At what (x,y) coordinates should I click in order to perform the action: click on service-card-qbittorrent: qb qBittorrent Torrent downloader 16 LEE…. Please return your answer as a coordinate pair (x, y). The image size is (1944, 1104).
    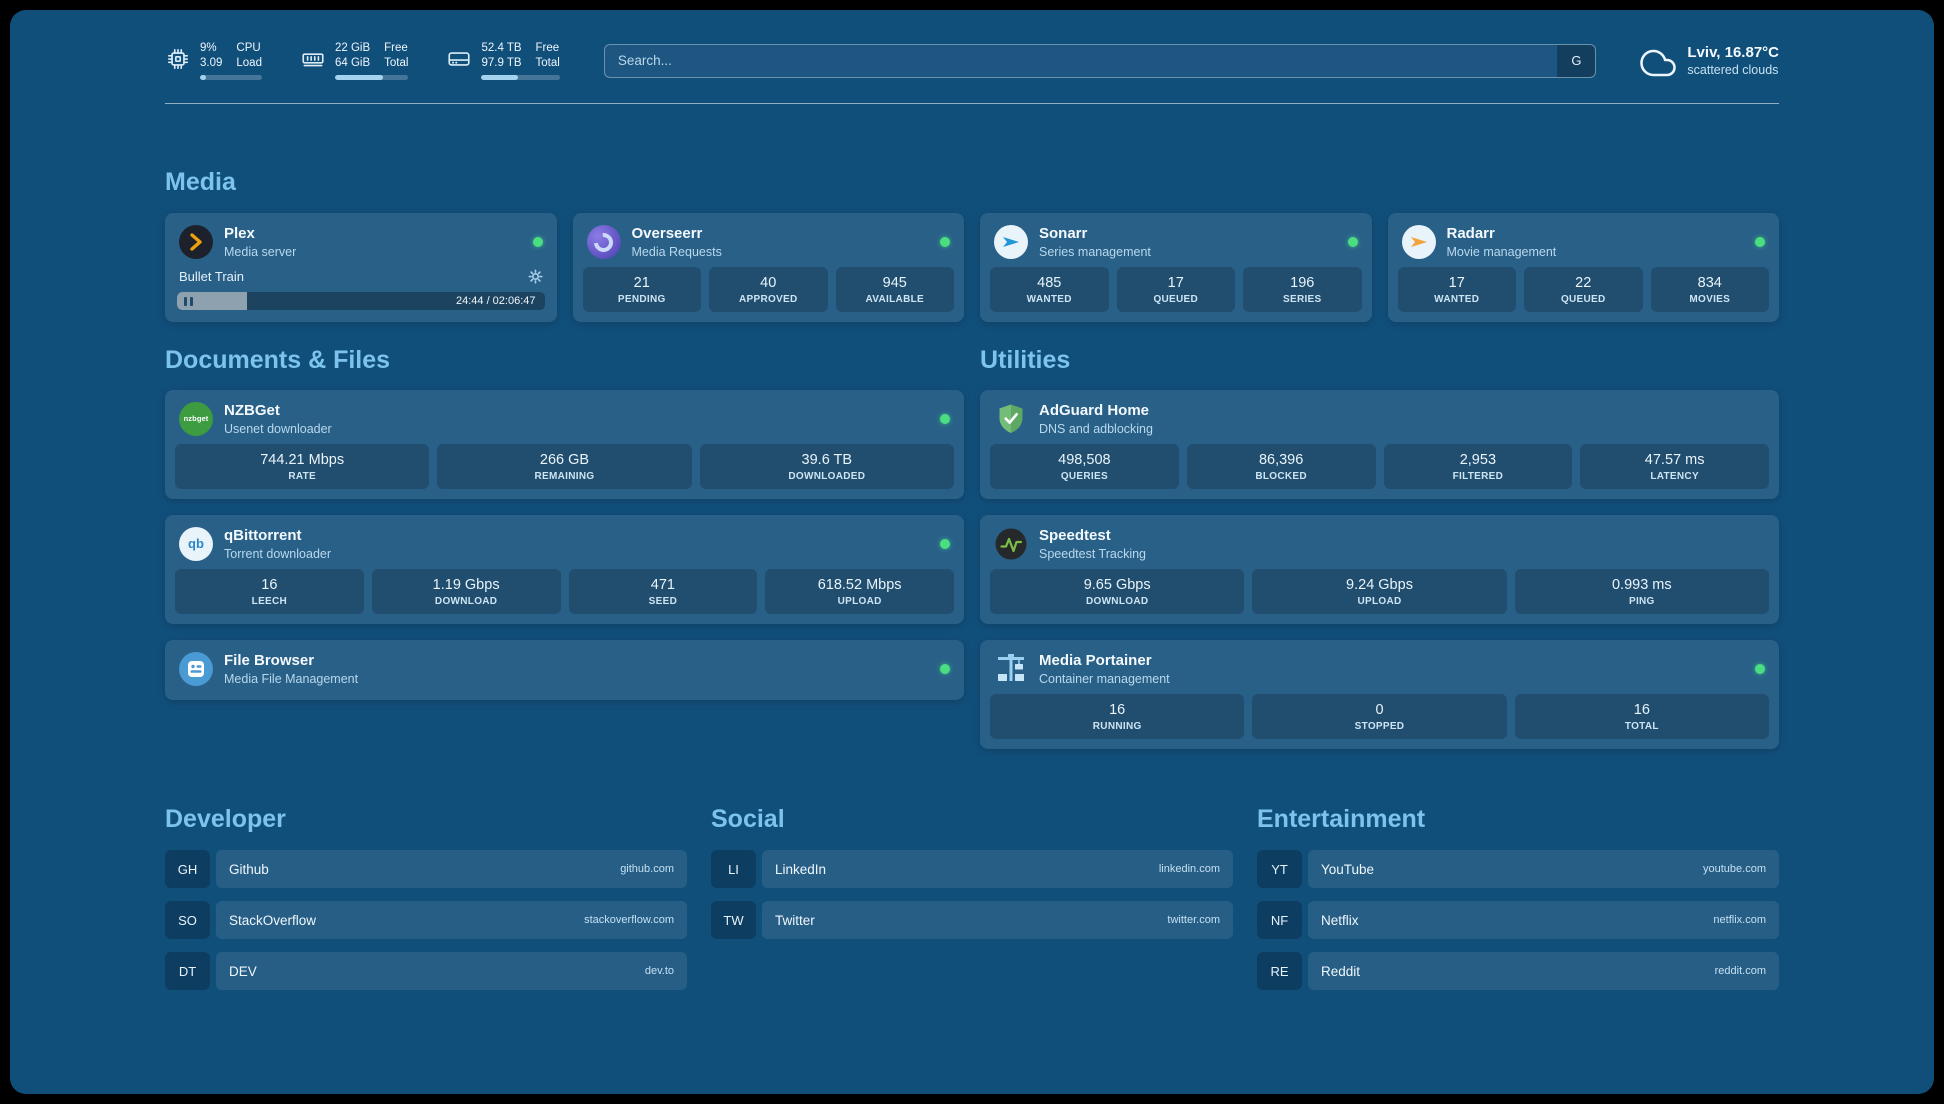
    Looking at the image, I should click on (564, 569).